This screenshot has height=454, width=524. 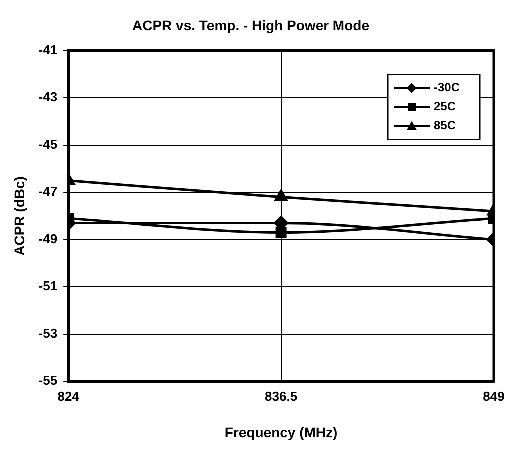 What do you see at coordinates (445, 107) in the screenshot?
I see `legend-label: 25C` at bounding box center [445, 107].